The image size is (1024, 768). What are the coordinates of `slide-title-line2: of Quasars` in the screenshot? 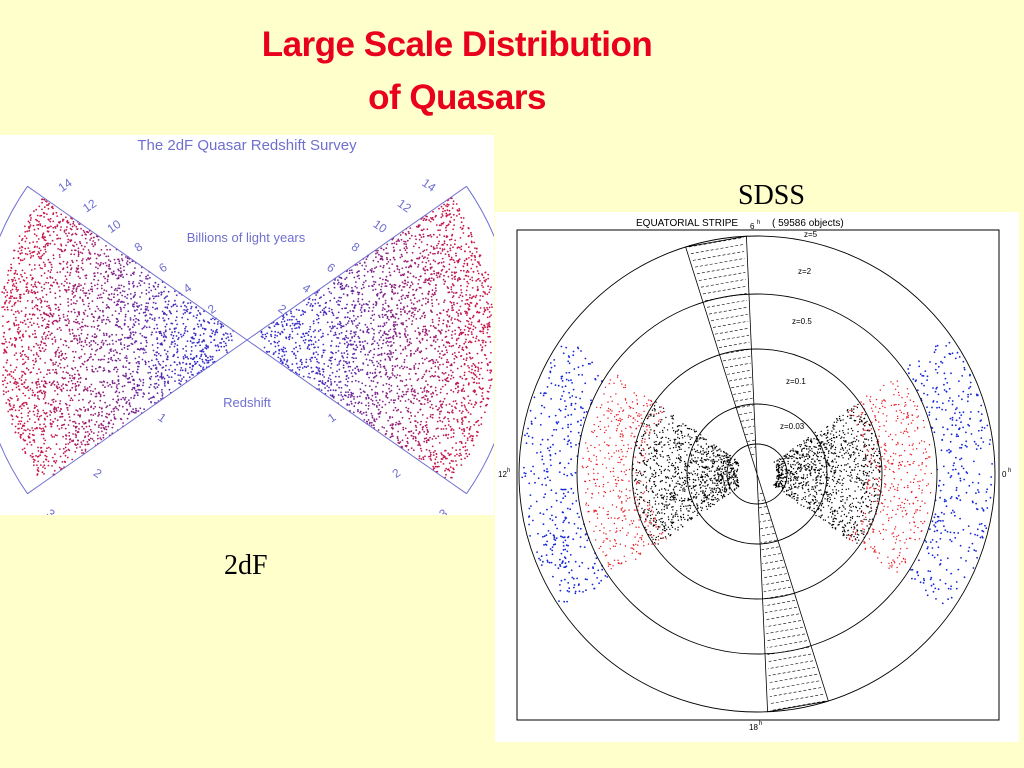 It's located at (457, 97).